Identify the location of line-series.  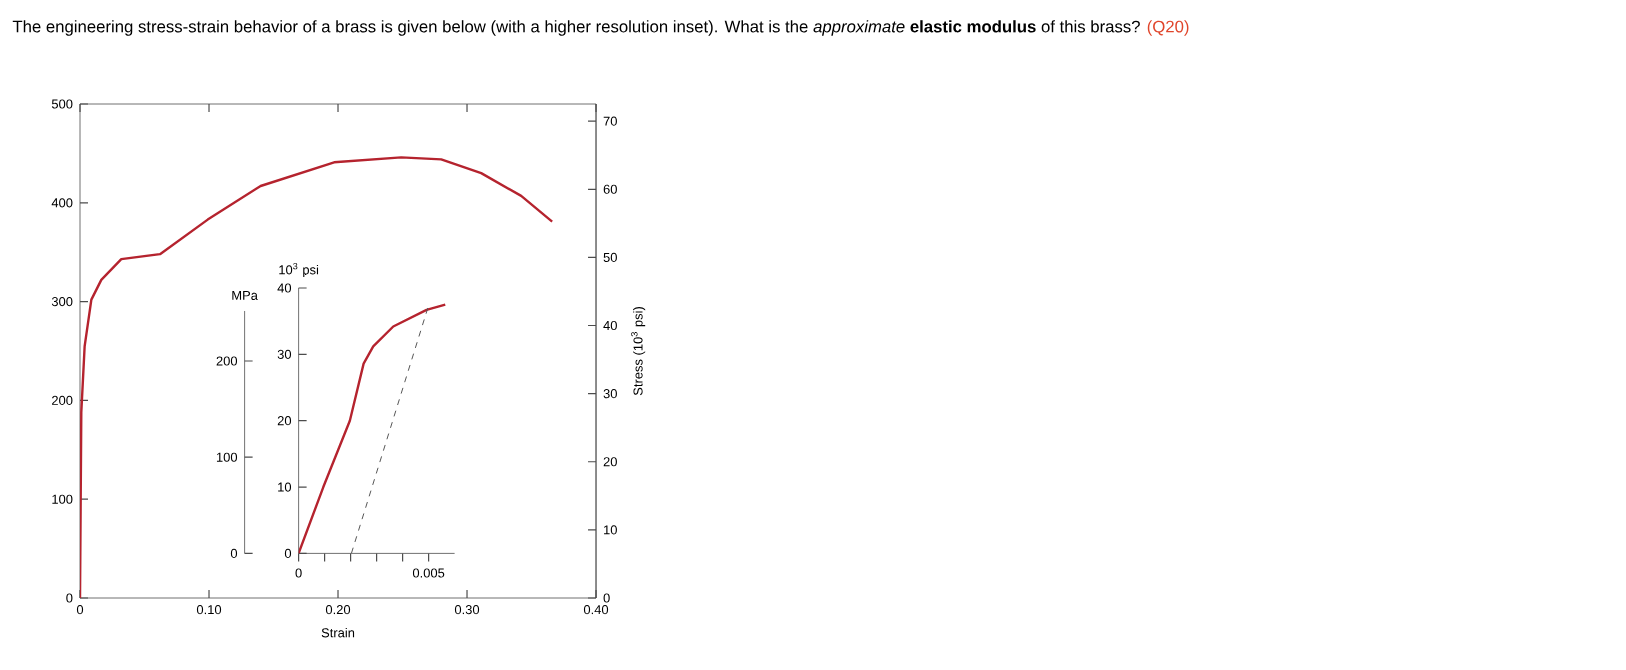
(372, 428).